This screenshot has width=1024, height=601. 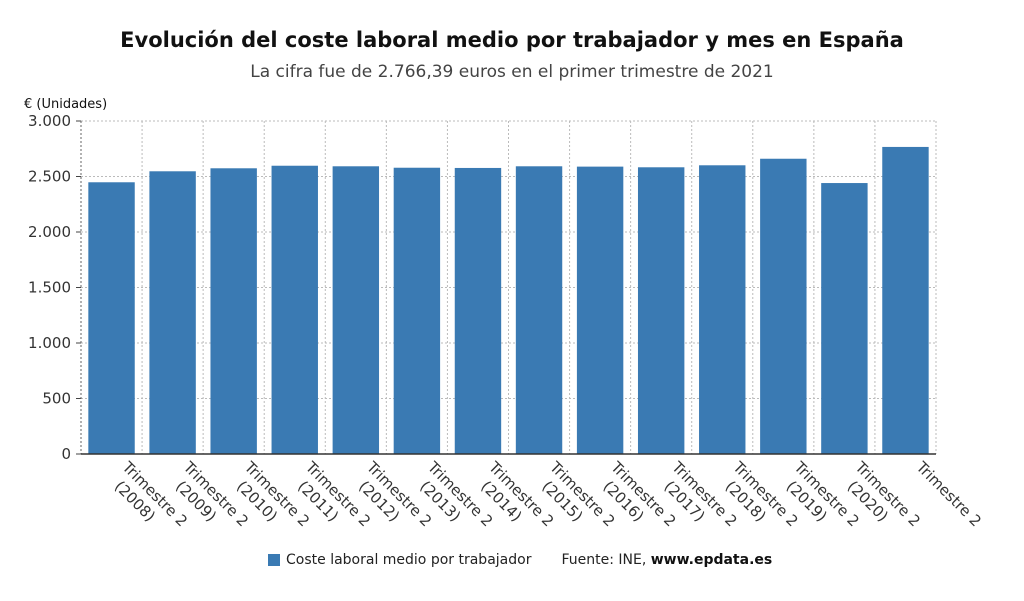 I want to click on y-tick-label: 2.000, so click(x=49, y=232).